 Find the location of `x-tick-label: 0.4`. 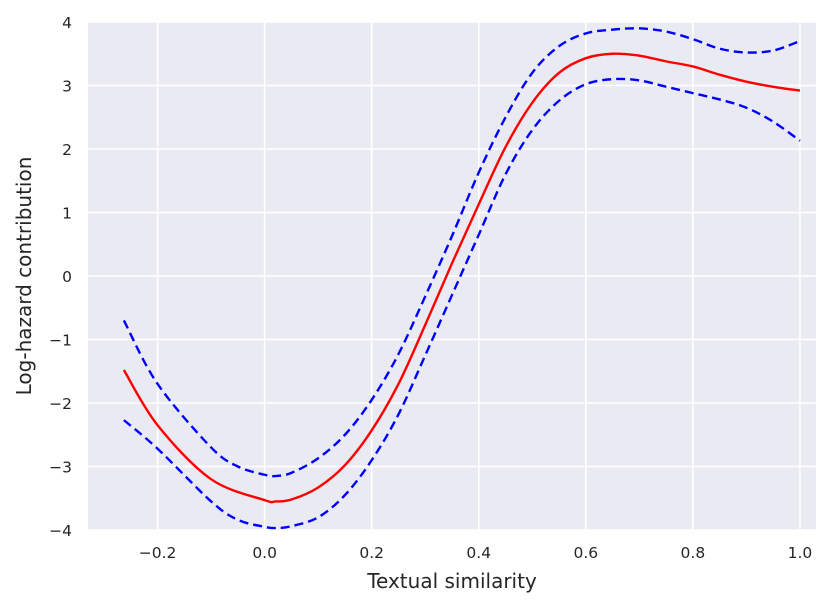

x-tick-label: 0.4 is located at coordinates (478, 553).